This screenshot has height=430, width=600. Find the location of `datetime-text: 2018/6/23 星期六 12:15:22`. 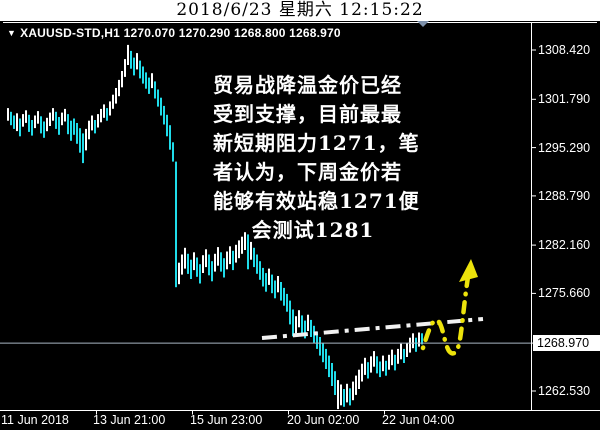

datetime-text: 2018/6/23 星期六 12:15:22 is located at coordinates (300, 10).